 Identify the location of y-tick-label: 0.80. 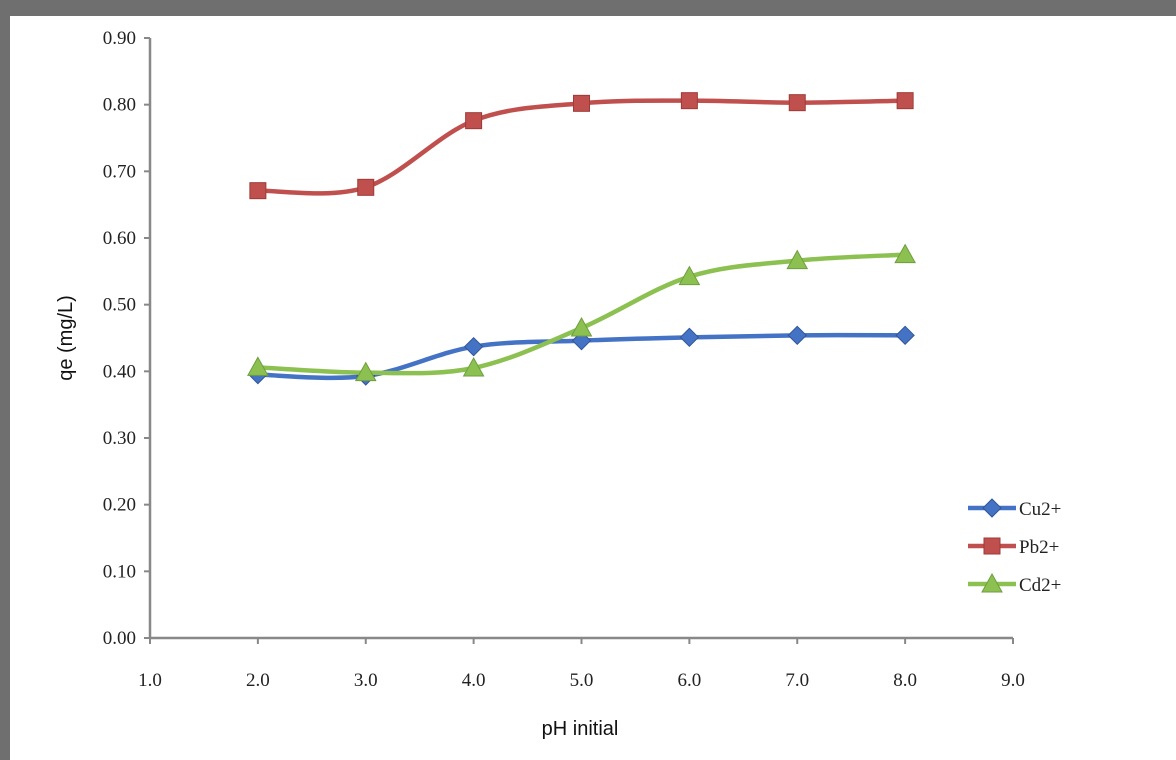
(119, 105).